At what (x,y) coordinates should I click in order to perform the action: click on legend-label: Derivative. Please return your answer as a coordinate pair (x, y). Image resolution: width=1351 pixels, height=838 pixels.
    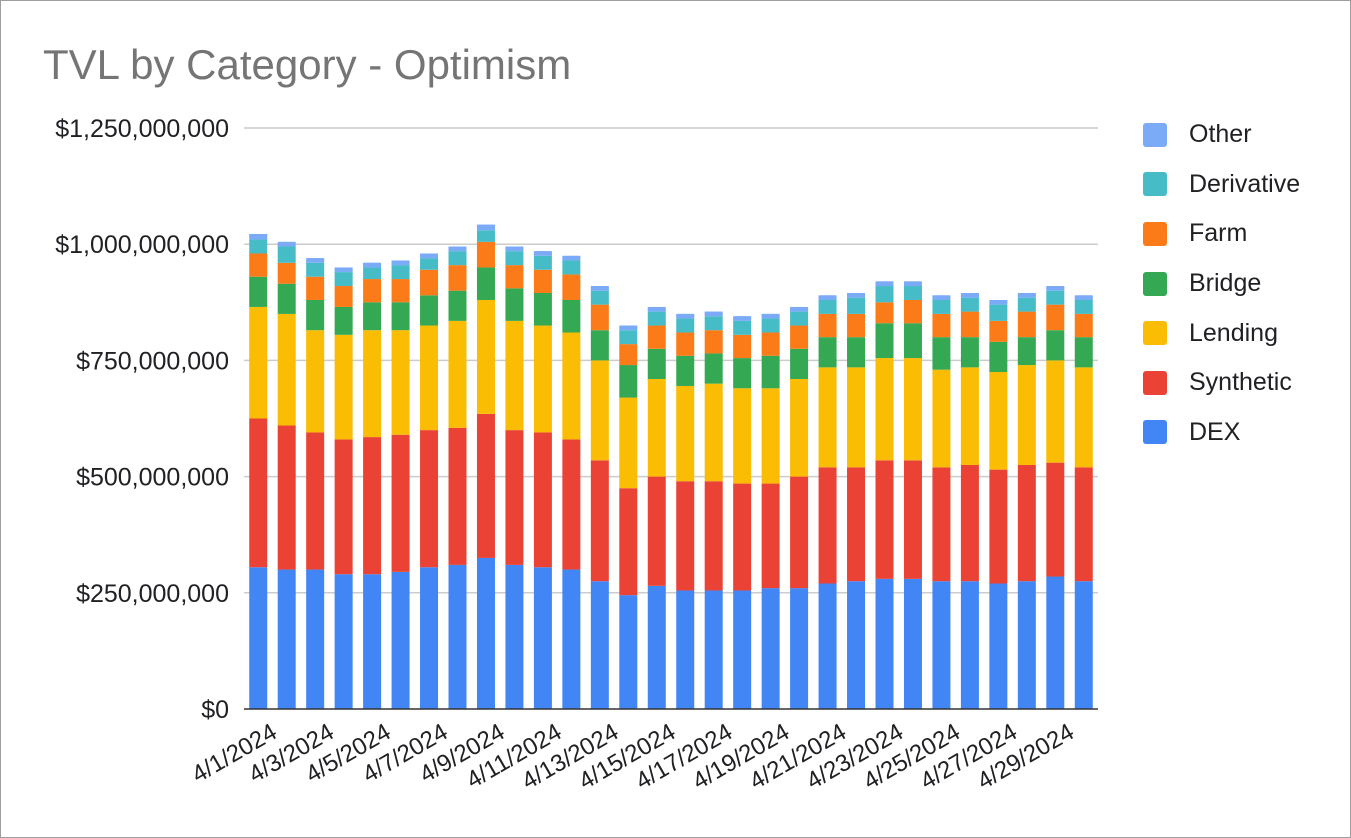
    Looking at the image, I should click on (1245, 183).